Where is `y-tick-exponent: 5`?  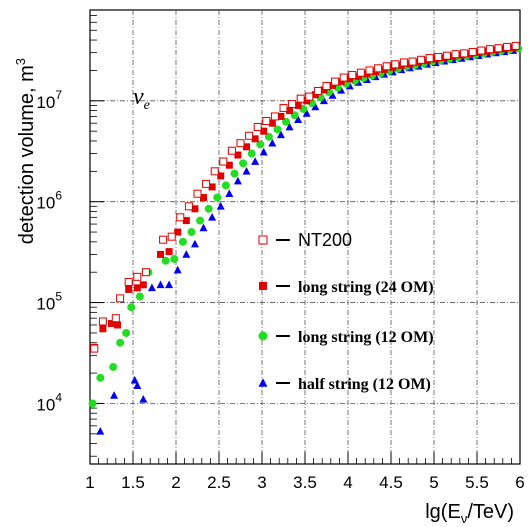
y-tick-exponent: 5 is located at coordinates (58, 297).